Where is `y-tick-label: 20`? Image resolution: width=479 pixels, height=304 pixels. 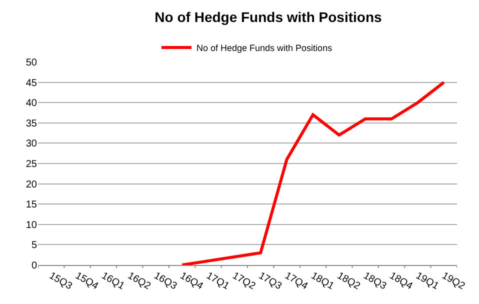 y-tick-label: 20 is located at coordinates (32, 184).